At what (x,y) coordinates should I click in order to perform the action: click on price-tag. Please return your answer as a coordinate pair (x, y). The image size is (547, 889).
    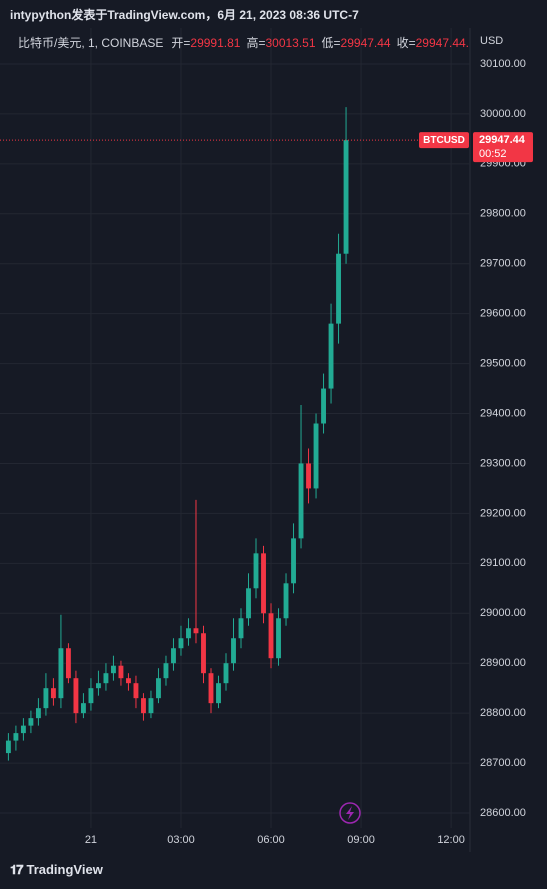
    Looking at the image, I should click on (503, 147).